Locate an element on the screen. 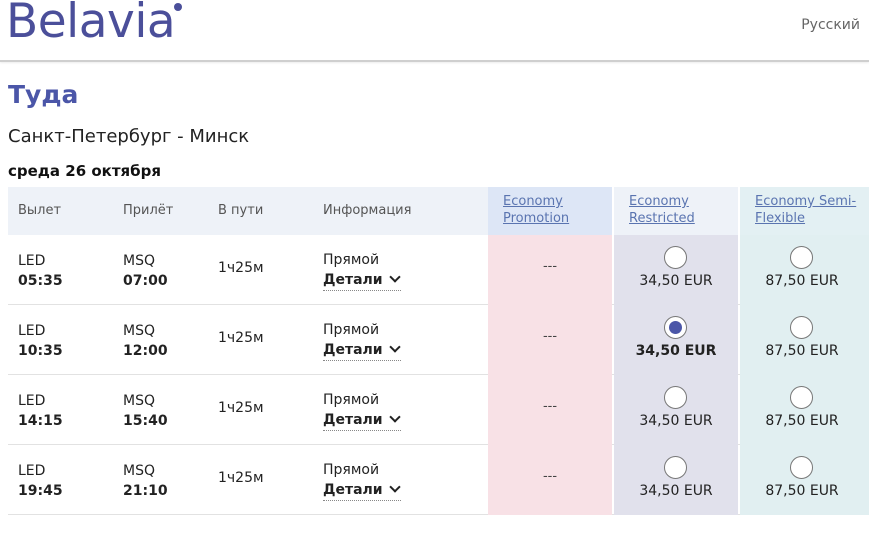 The height and width of the screenshot is (541, 869). col-duration: В пути is located at coordinates (260, 211).